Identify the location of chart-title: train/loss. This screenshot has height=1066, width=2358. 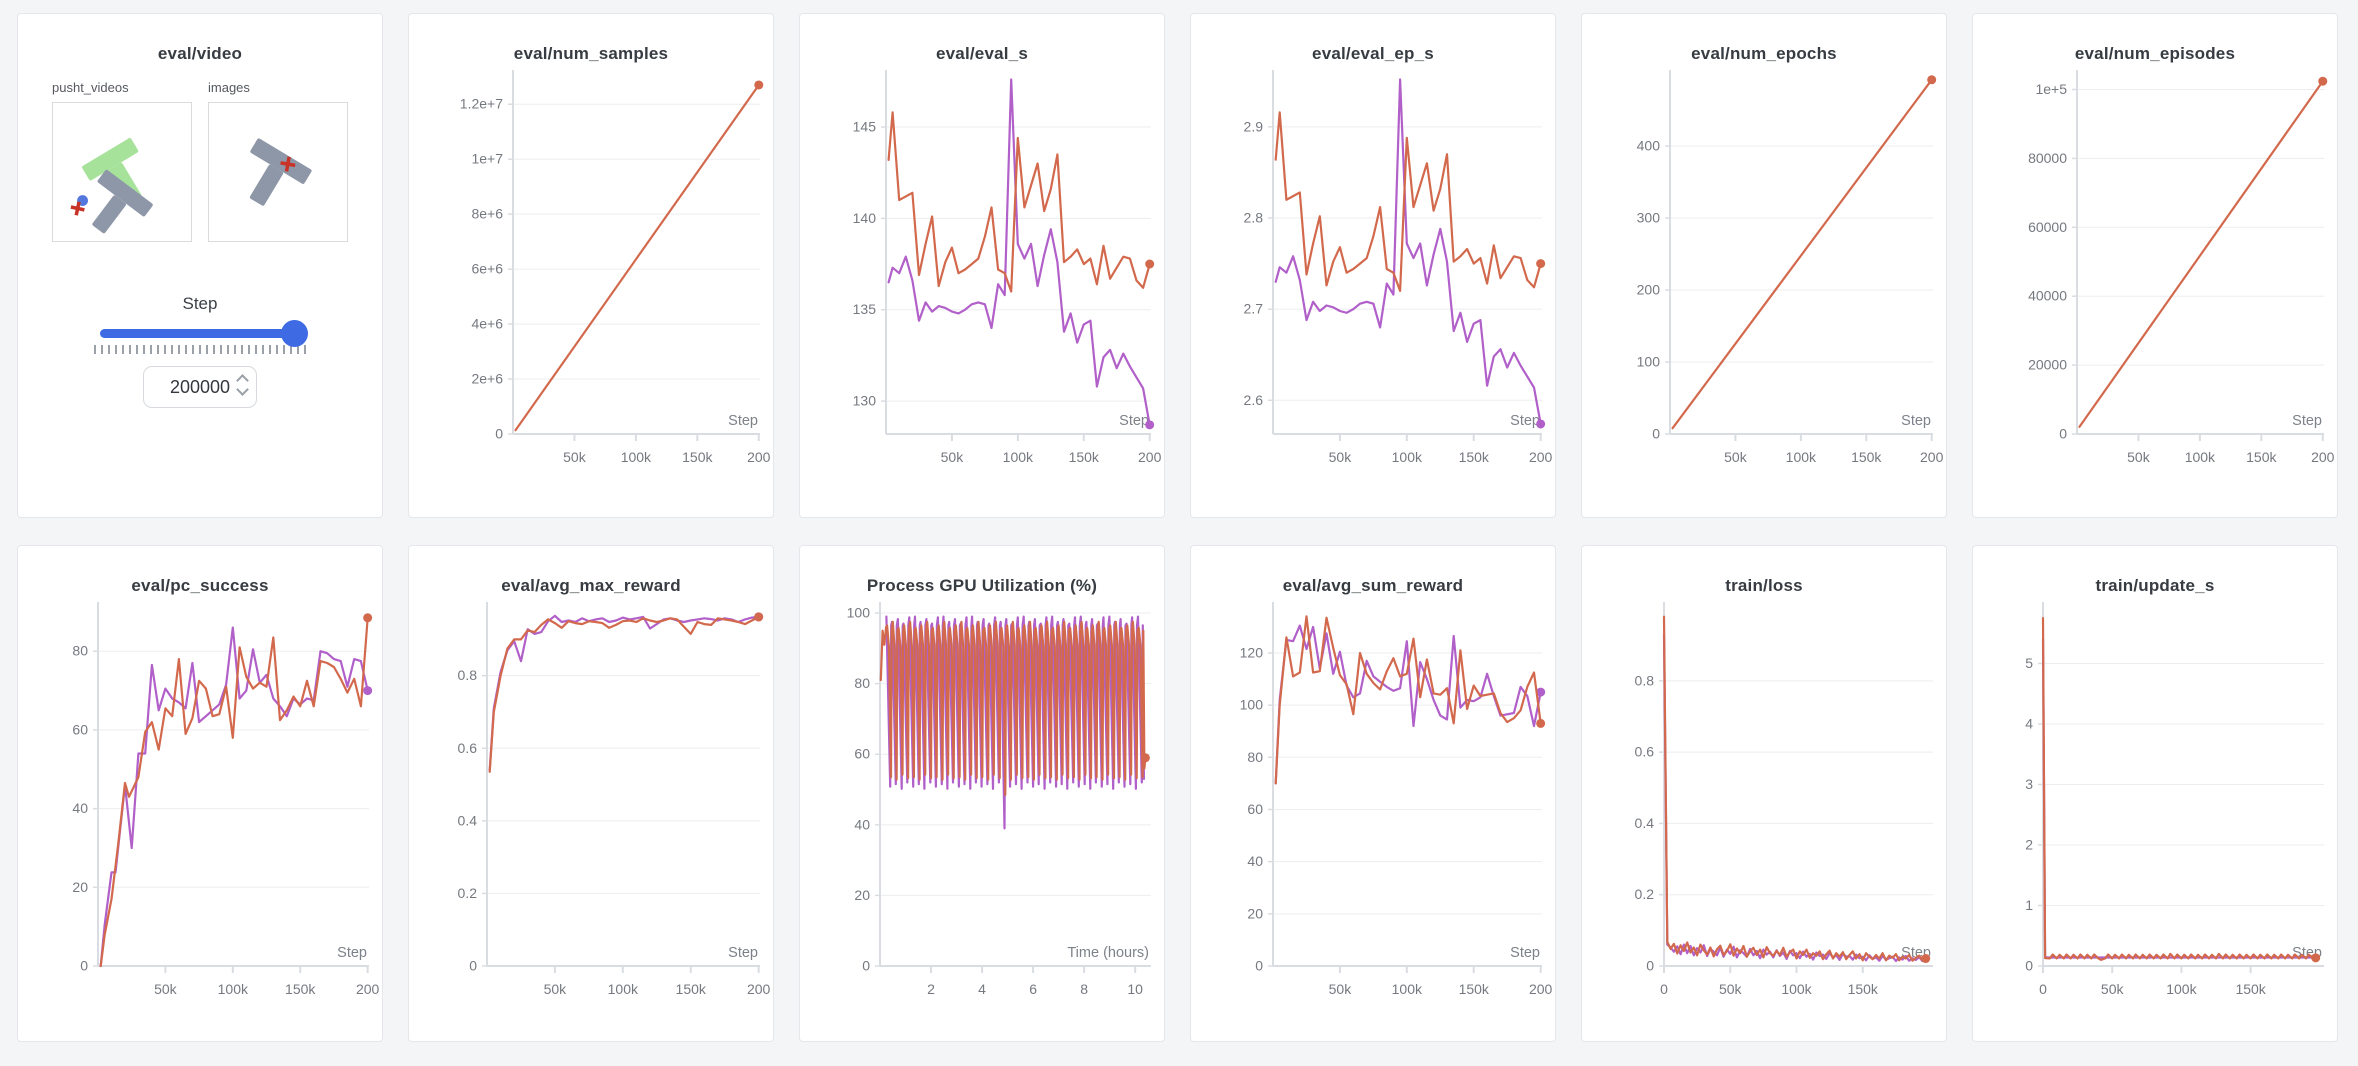
(1764, 585).